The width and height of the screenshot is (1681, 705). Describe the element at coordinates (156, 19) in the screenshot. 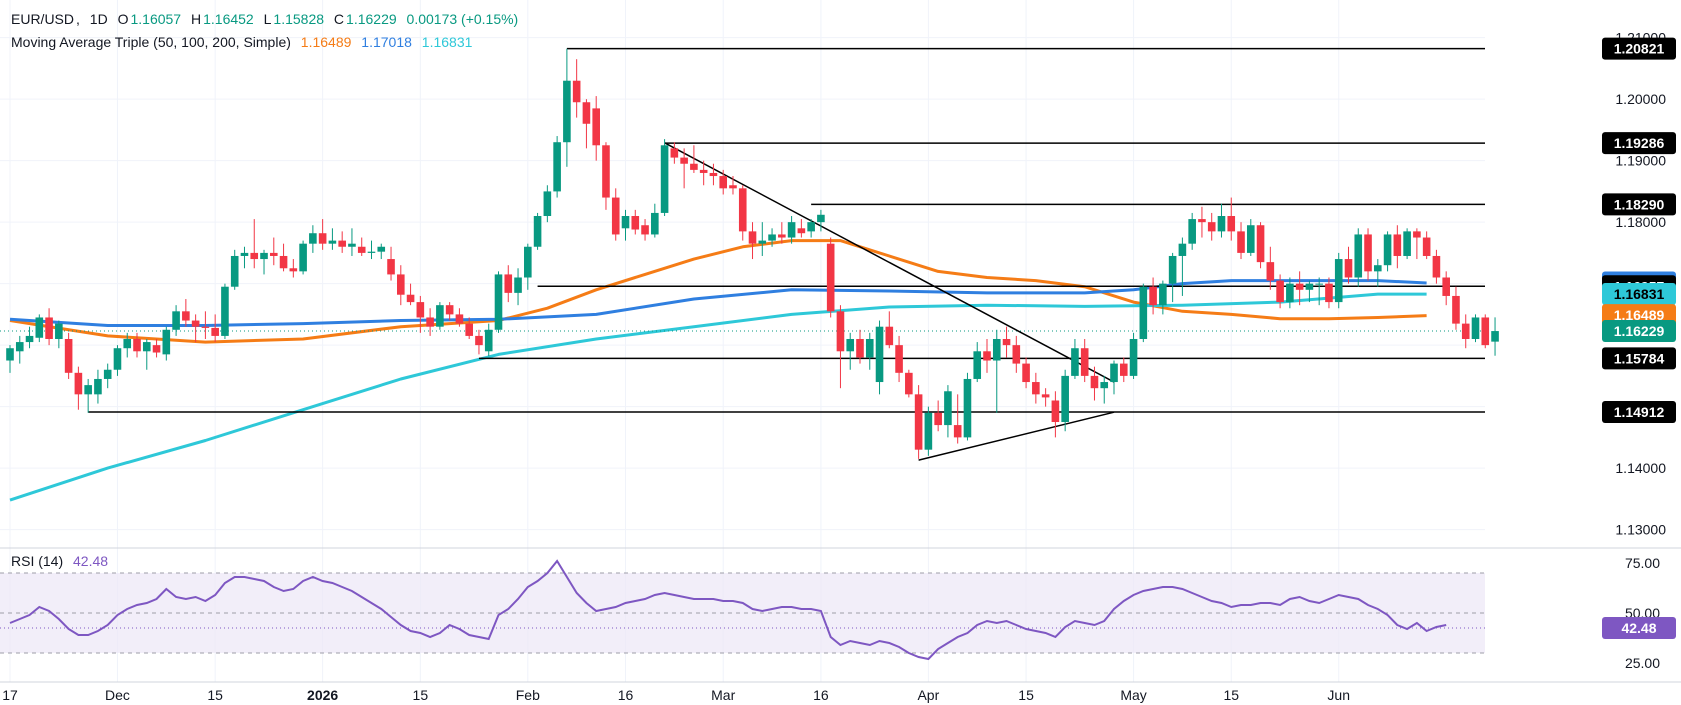

I see `open-value: 1.16057` at that location.